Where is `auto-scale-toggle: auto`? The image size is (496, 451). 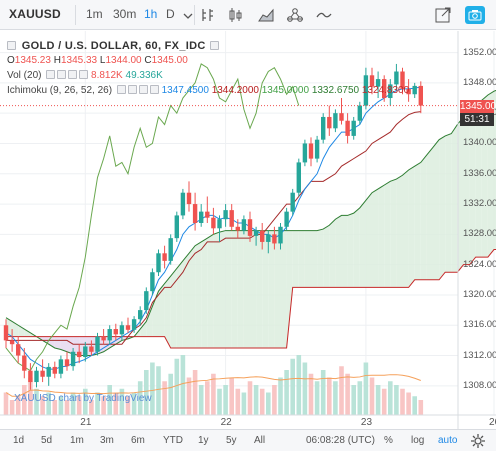 auto-scale-toggle: auto is located at coordinates (448, 440).